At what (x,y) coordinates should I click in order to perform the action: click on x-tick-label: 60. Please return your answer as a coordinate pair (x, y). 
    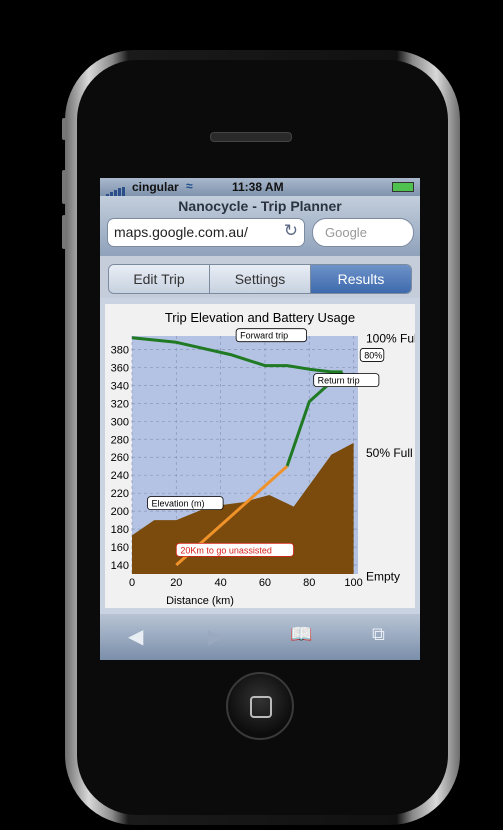
    Looking at the image, I should click on (265, 583).